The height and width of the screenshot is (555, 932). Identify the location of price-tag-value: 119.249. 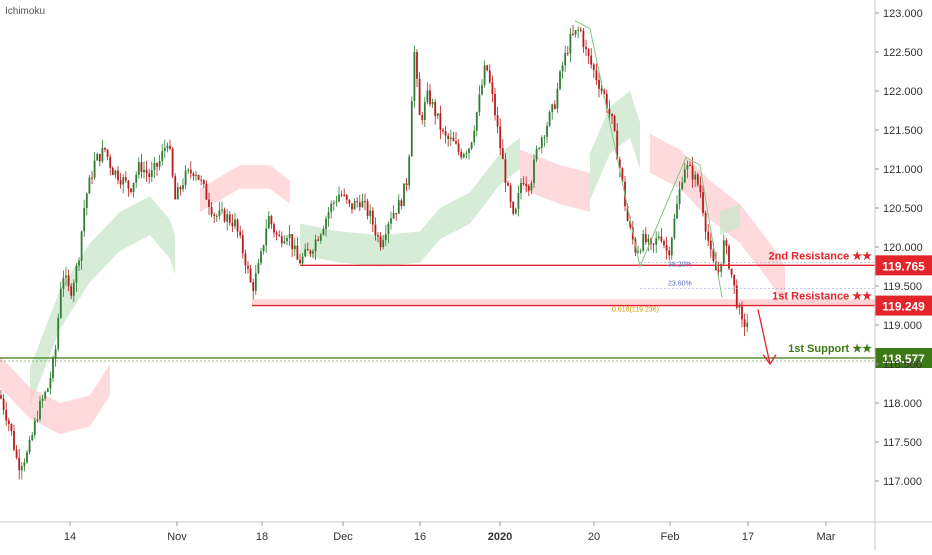
(903, 307).